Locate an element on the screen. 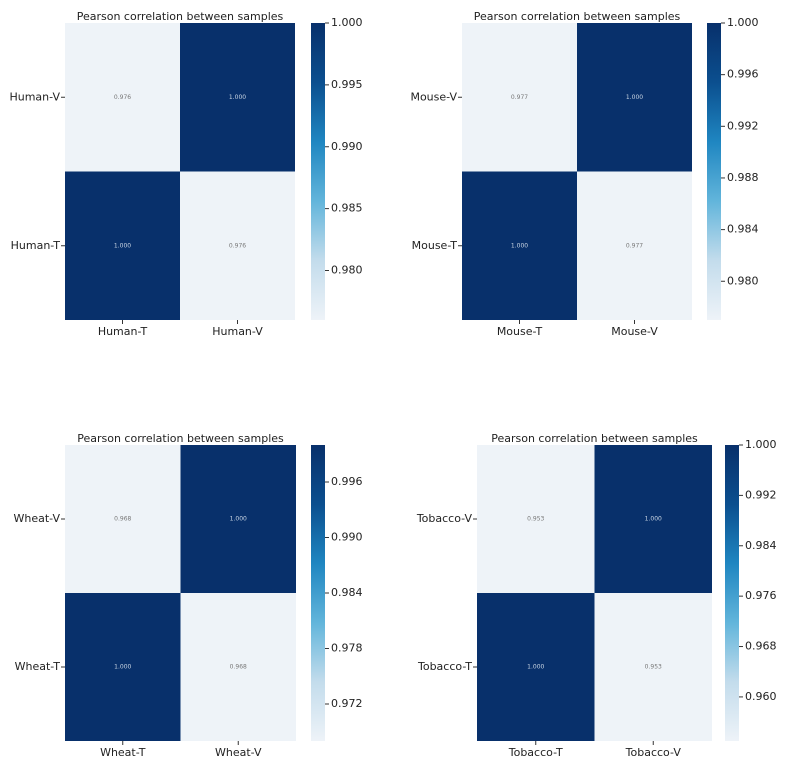 The width and height of the screenshot is (785, 762). y-tick-label: Mouse-T is located at coordinates (435, 245).